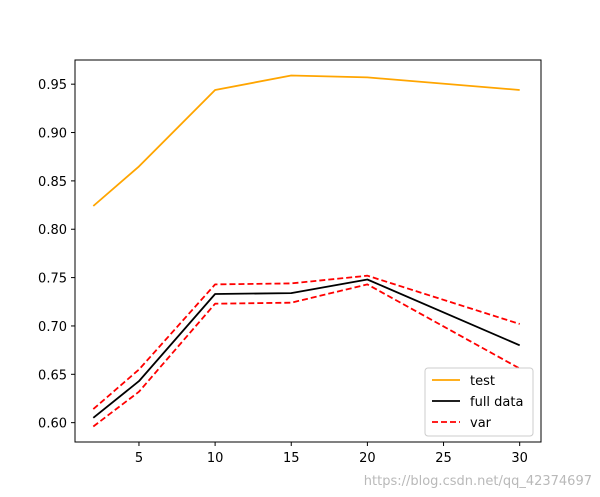 The width and height of the screenshot is (600, 497). What do you see at coordinates (331, 454) in the screenshot?
I see `x-axis: 5 10 15 20 25 30` at bounding box center [331, 454].